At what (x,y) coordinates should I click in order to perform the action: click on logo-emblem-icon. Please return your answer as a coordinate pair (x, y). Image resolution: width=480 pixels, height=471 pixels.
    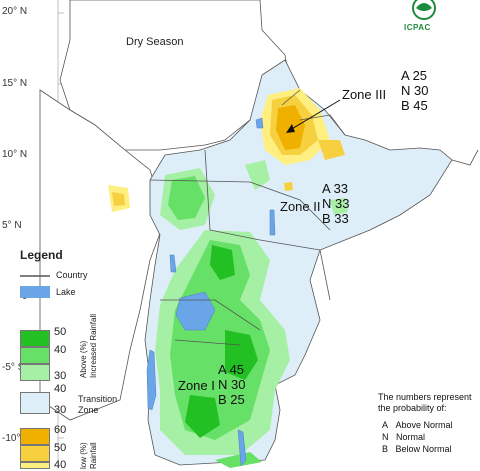
    Looking at the image, I should click on (424, 10).